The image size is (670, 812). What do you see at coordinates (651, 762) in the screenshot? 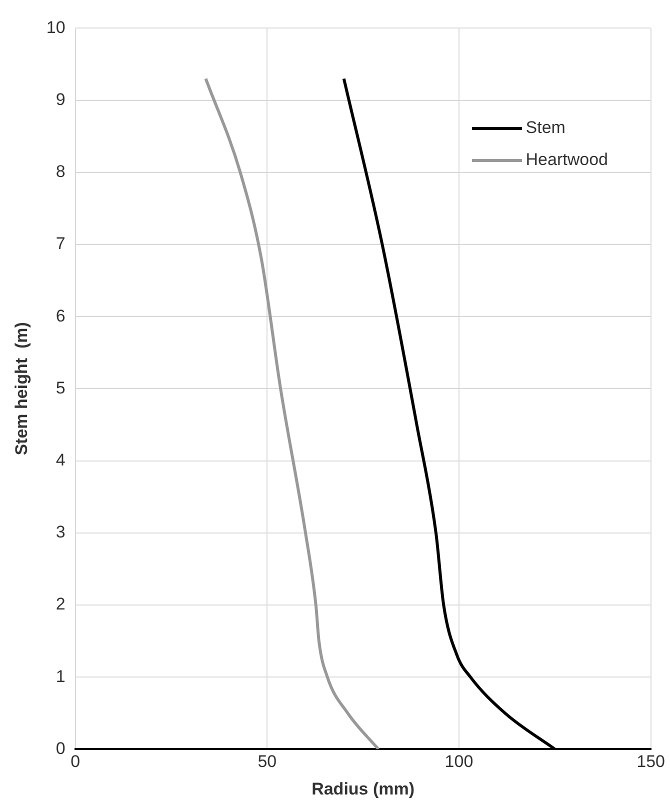
I see `x-tick-label: 150` at bounding box center [651, 762].